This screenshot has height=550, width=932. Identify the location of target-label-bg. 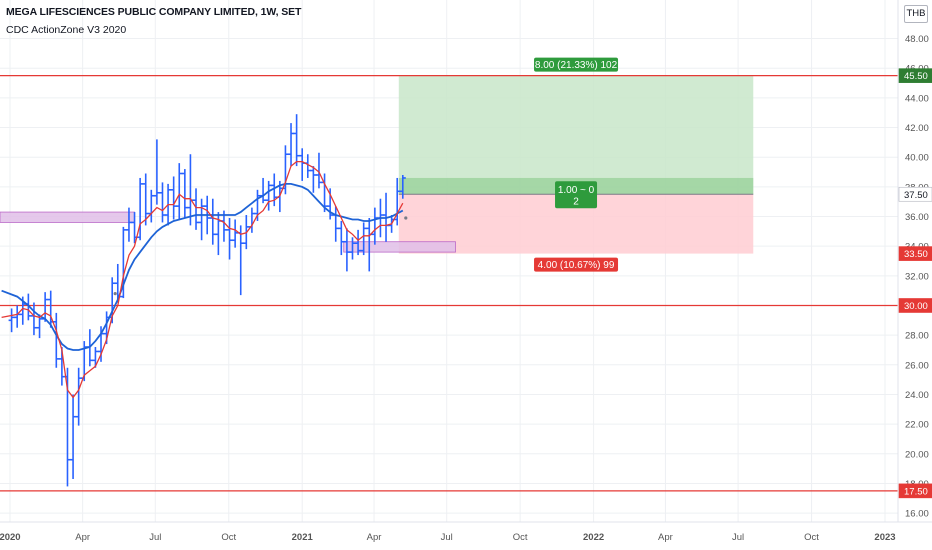
(576, 64).